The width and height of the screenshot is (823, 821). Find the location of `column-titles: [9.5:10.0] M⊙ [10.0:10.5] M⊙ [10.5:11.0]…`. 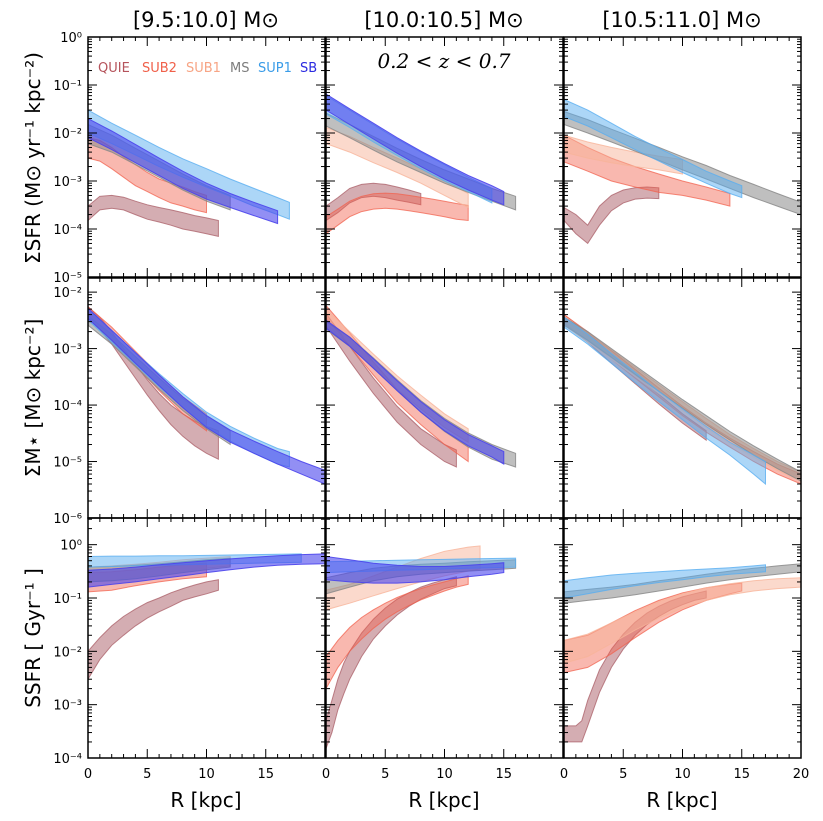

column-titles: [9.5:10.0] M⊙ [10.0:10.5] M⊙ [10.5:11.0]… is located at coordinates (447, 20).